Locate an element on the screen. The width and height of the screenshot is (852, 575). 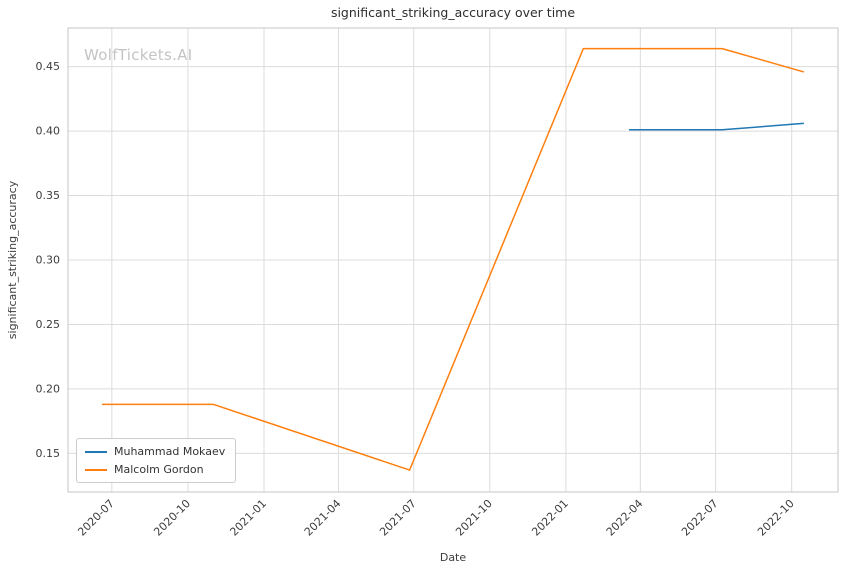
y-tick-label: 0.25 is located at coordinates (48, 324).